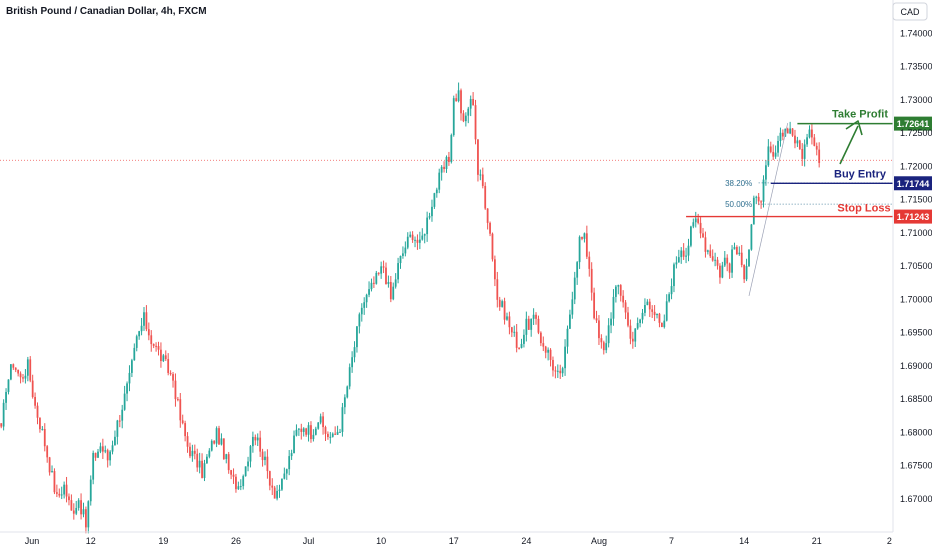 Image resolution: width=932 pixels, height=550 pixels. What do you see at coordinates (916, 399) in the screenshot?
I see `price-tick-label: 1.68500` at bounding box center [916, 399].